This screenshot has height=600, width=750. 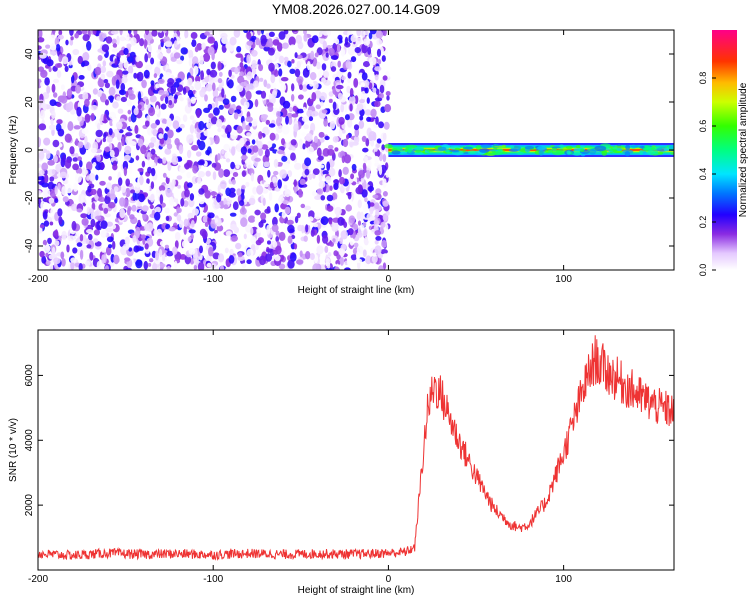 What do you see at coordinates (29, 440) in the screenshot?
I see `y-tick-label: 4000` at bounding box center [29, 440].